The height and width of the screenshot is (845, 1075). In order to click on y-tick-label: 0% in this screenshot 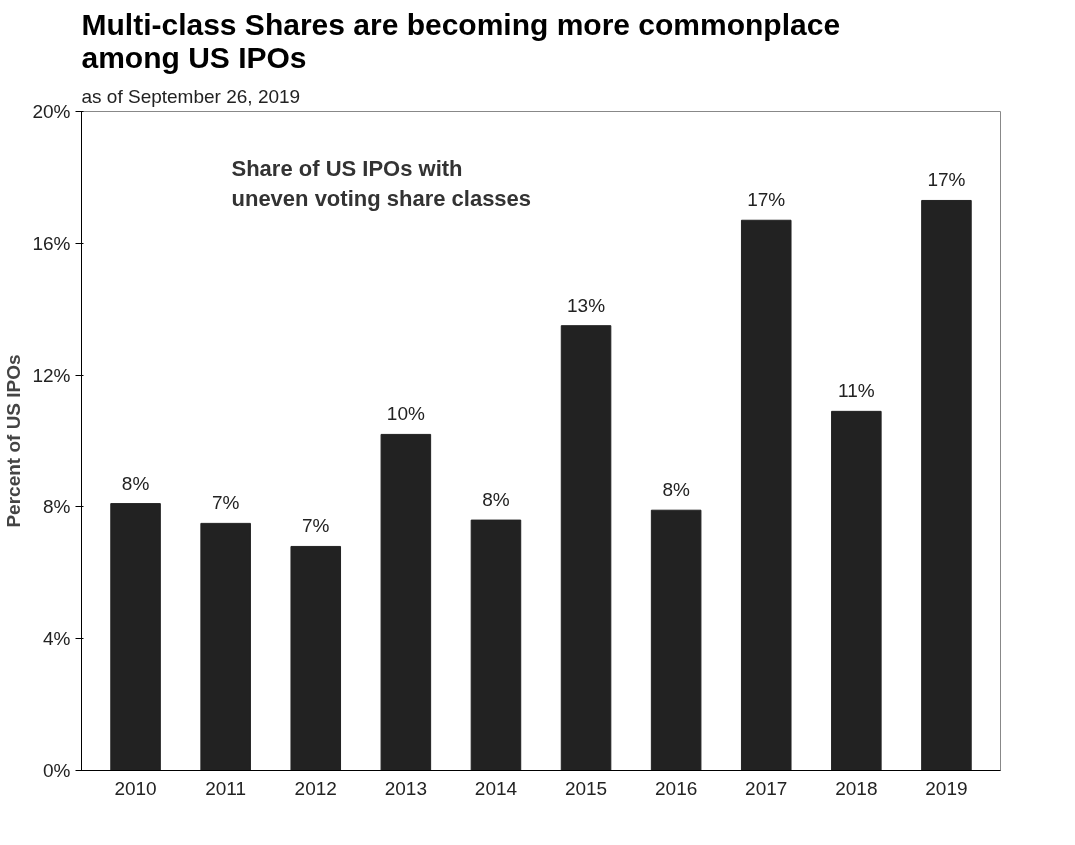, I will do `click(57, 770)`.